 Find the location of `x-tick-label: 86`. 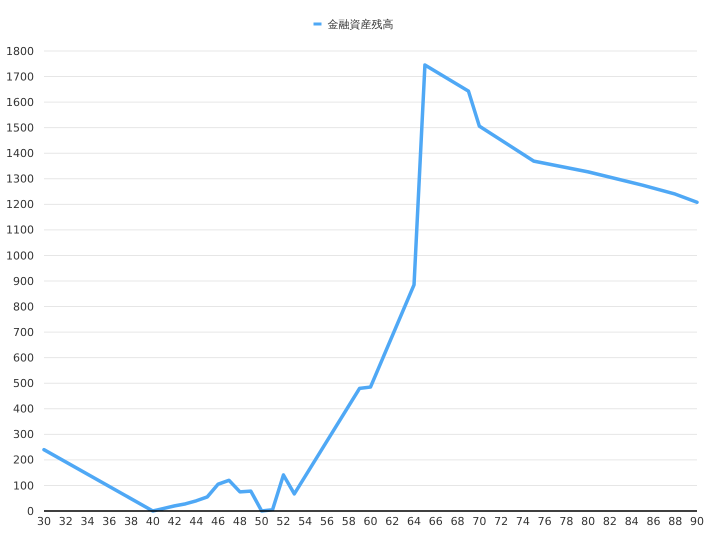

x-tick-label: 86 is located at coordinates (653, 521).